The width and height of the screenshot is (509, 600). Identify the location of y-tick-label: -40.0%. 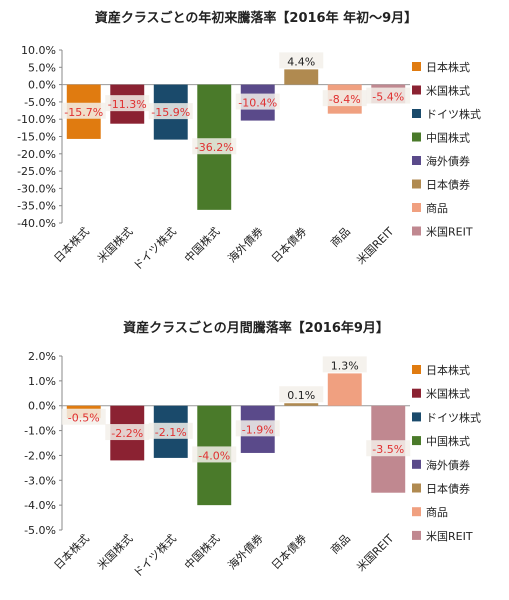
(36, 223).